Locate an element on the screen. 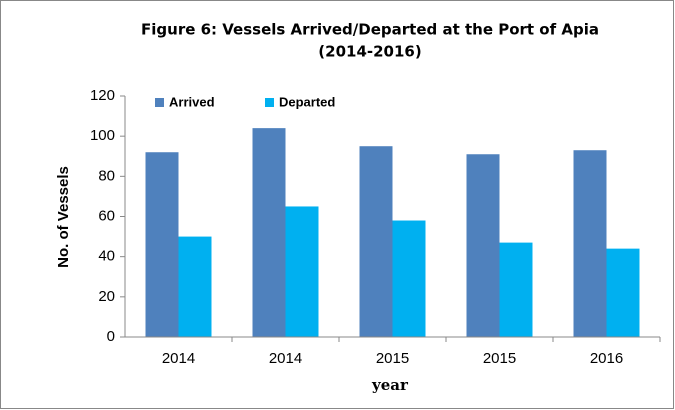 The height and width of the screenshot is (410, 675). y-tick-label: 0 is located at coordinates (111, 336).